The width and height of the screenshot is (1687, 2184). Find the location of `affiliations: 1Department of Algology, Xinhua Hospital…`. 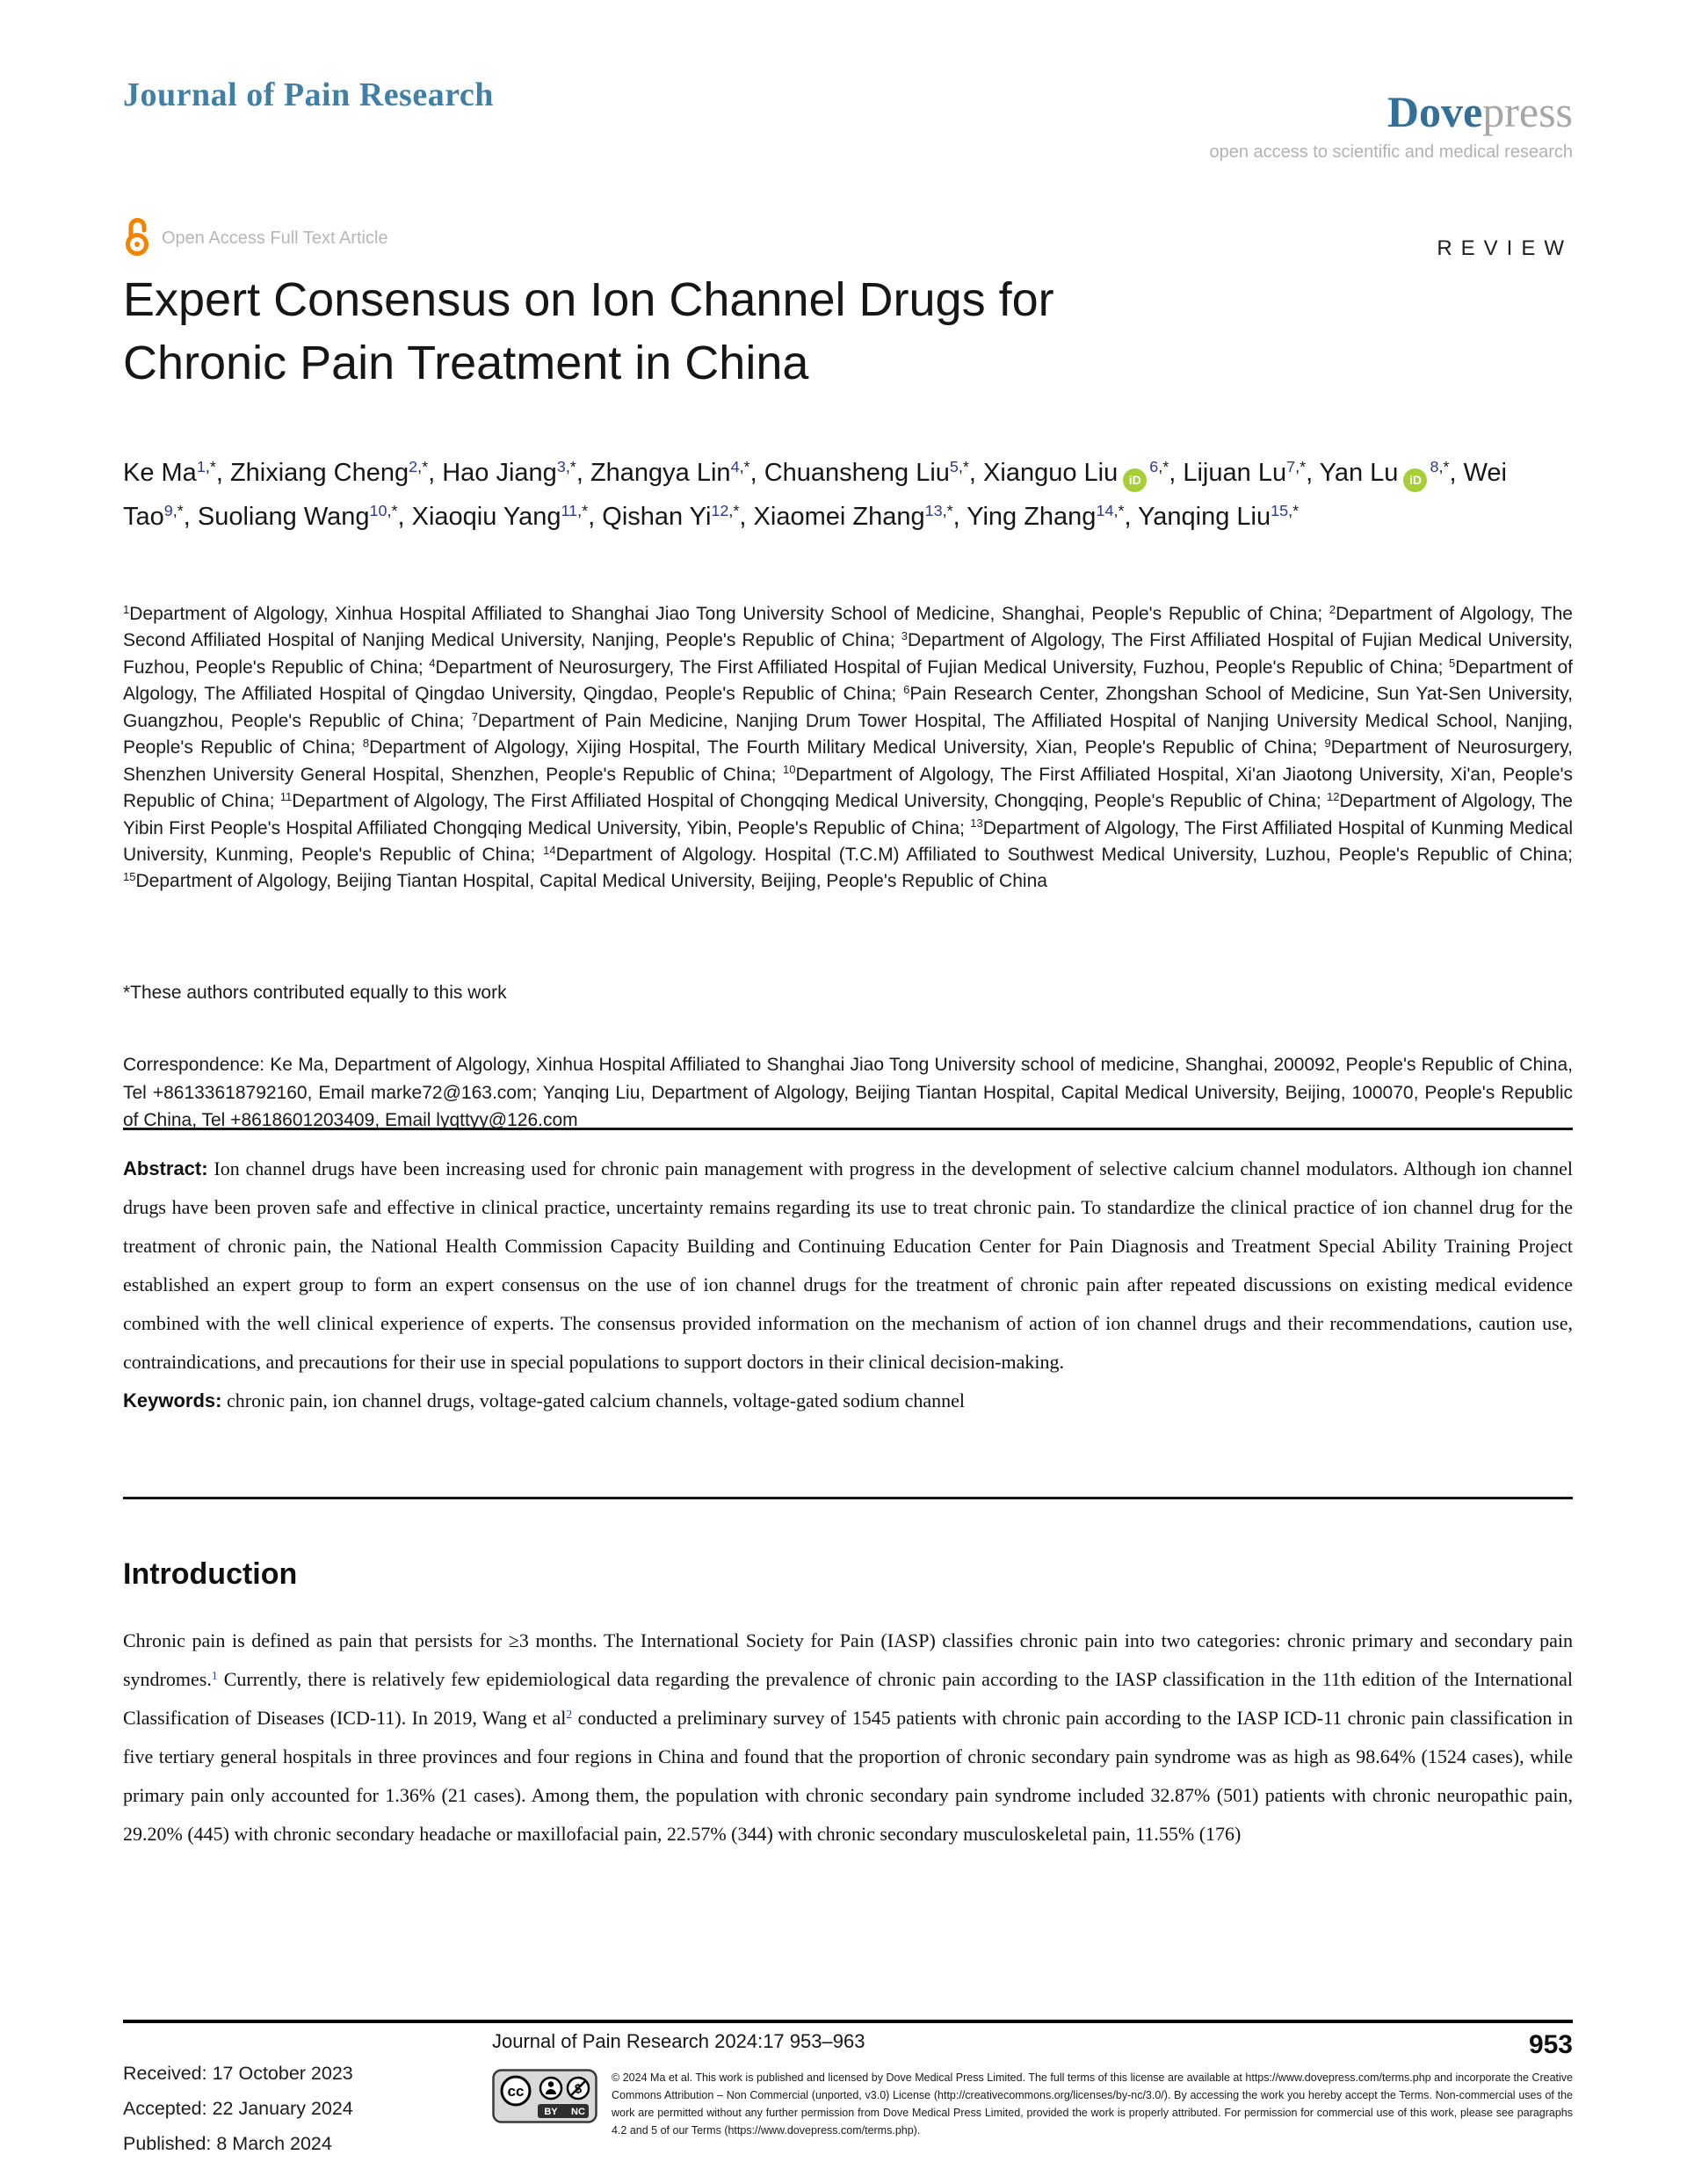

affiliations: 1Department of Algology, Xinhua Hospital… is located at coordinates (848, 747).